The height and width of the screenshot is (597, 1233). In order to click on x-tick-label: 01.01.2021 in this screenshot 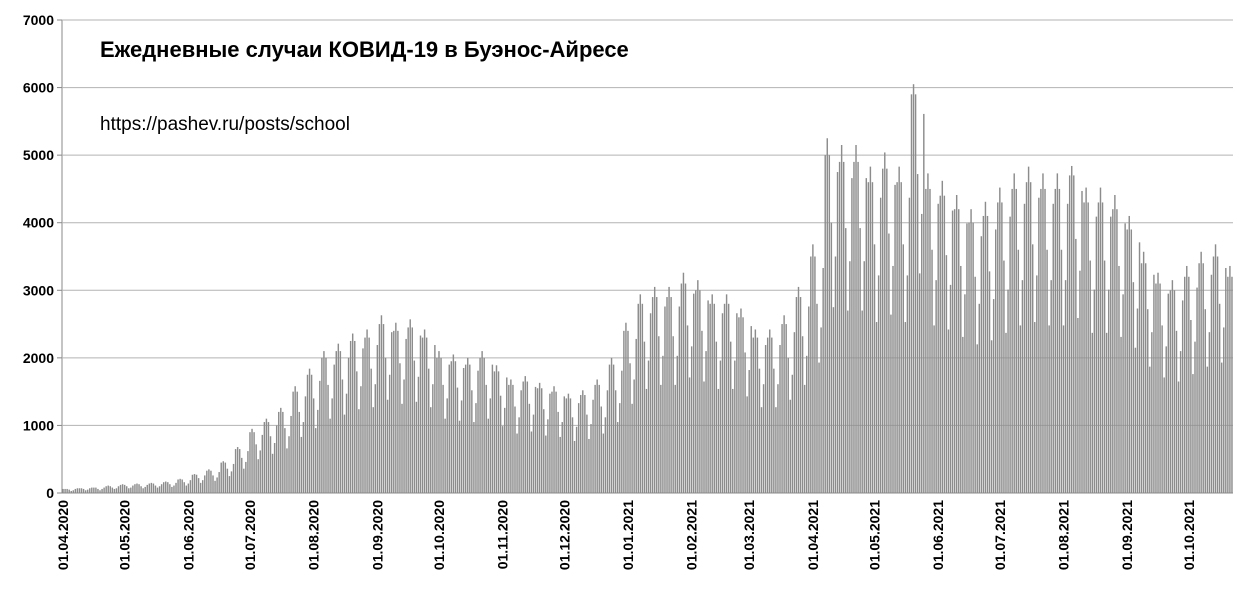, I will do `click(628, 535)`.